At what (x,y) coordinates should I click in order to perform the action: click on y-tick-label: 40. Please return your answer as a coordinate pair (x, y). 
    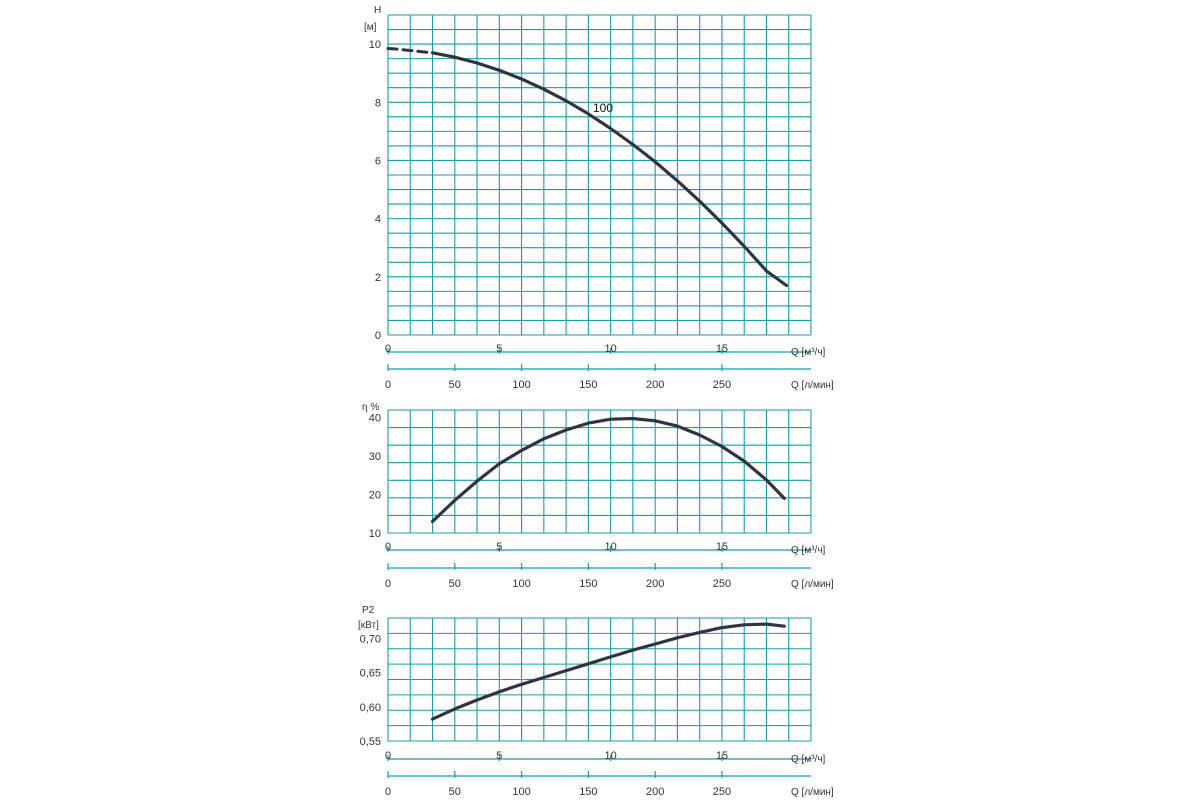
    Looking at the image, I should click on (375, 419).